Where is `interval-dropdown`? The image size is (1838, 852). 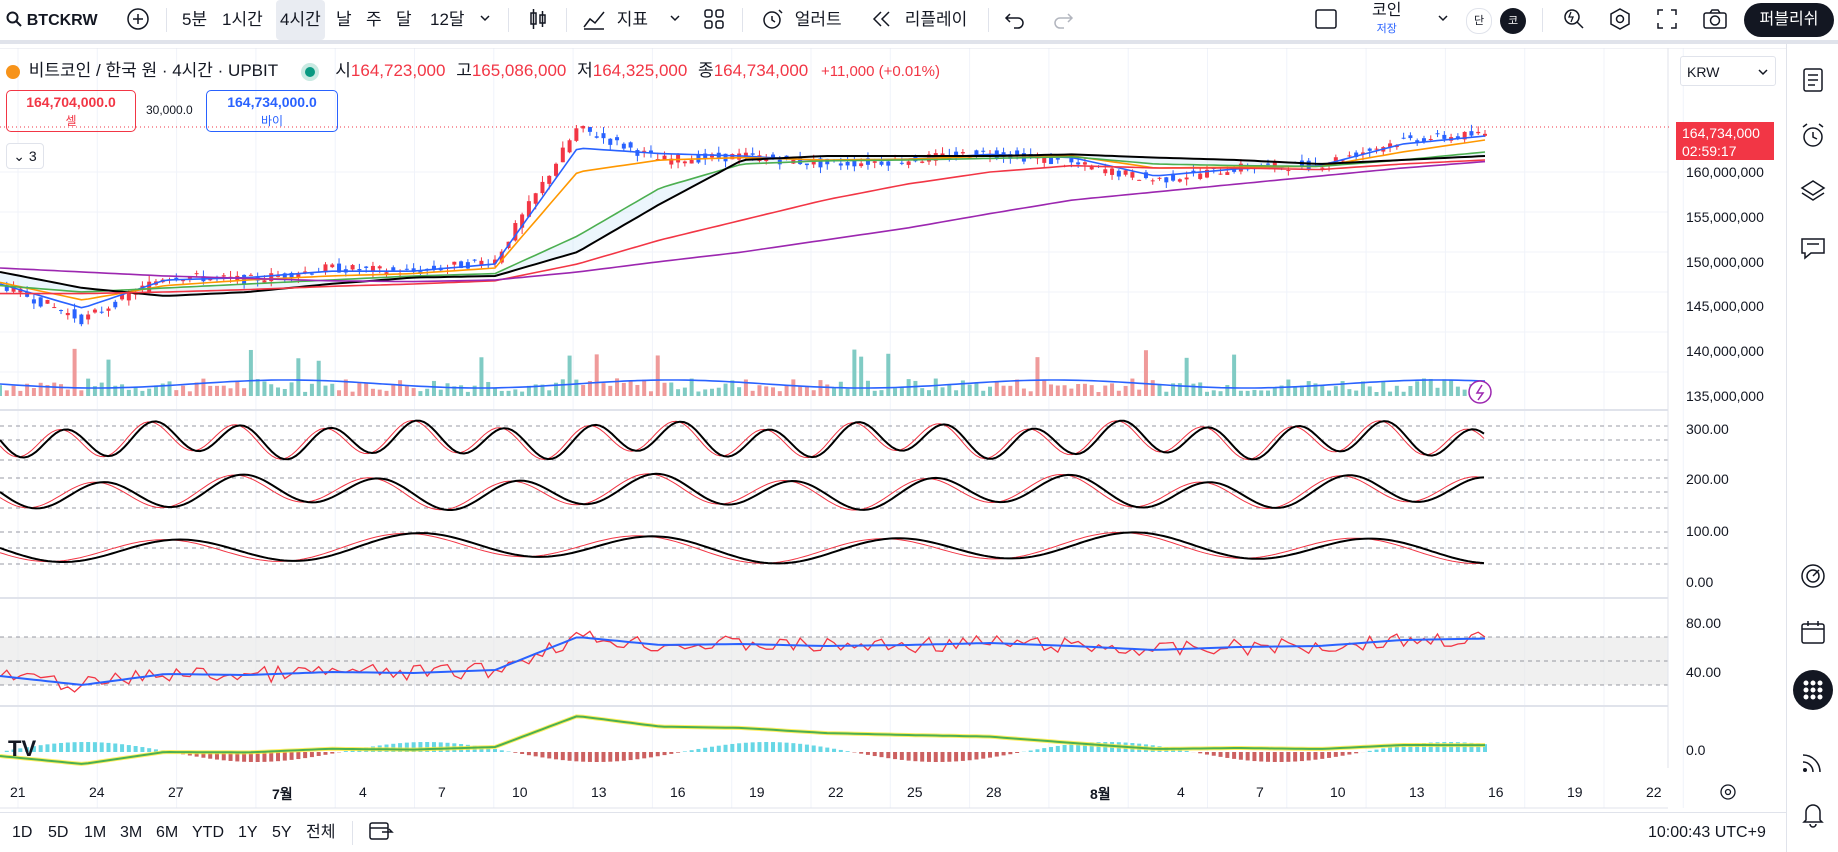
interval-dropdown is located at coordinates (485, 20).